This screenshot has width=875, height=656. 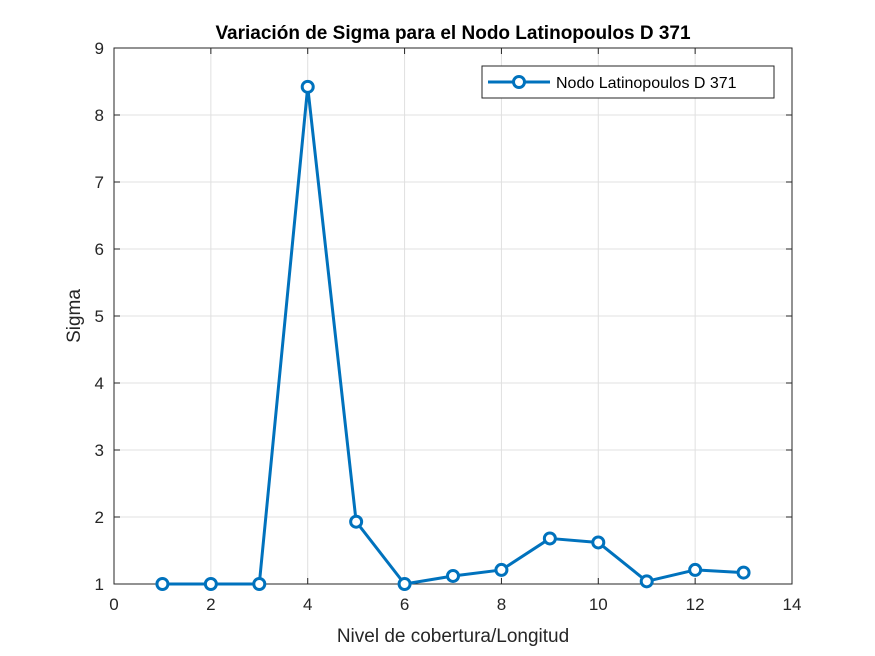 What do you see at coordinates (99, 584) in the screenshot?
I see `y-tick-label: 1` at bounding box center [99, 584].